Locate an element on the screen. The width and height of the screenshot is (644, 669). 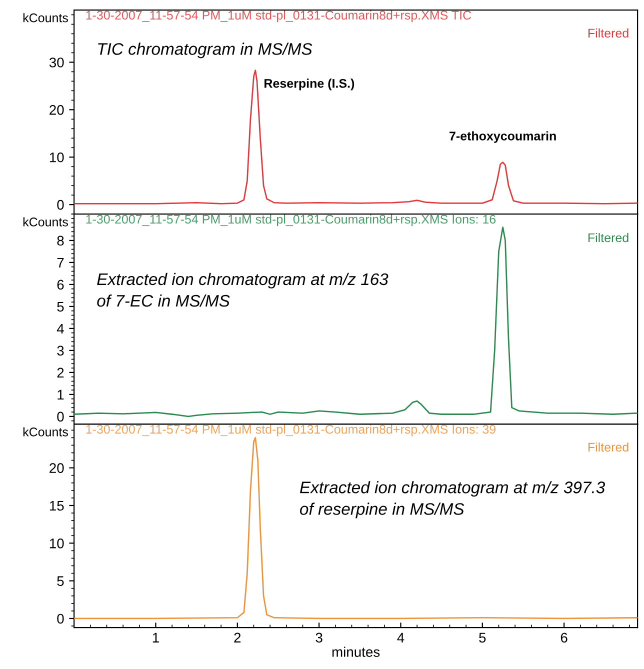
annotation: Extracted ion chromatogram at m/z 397.3 of reserpine in MS/MS is located at coordinates (453, 499).